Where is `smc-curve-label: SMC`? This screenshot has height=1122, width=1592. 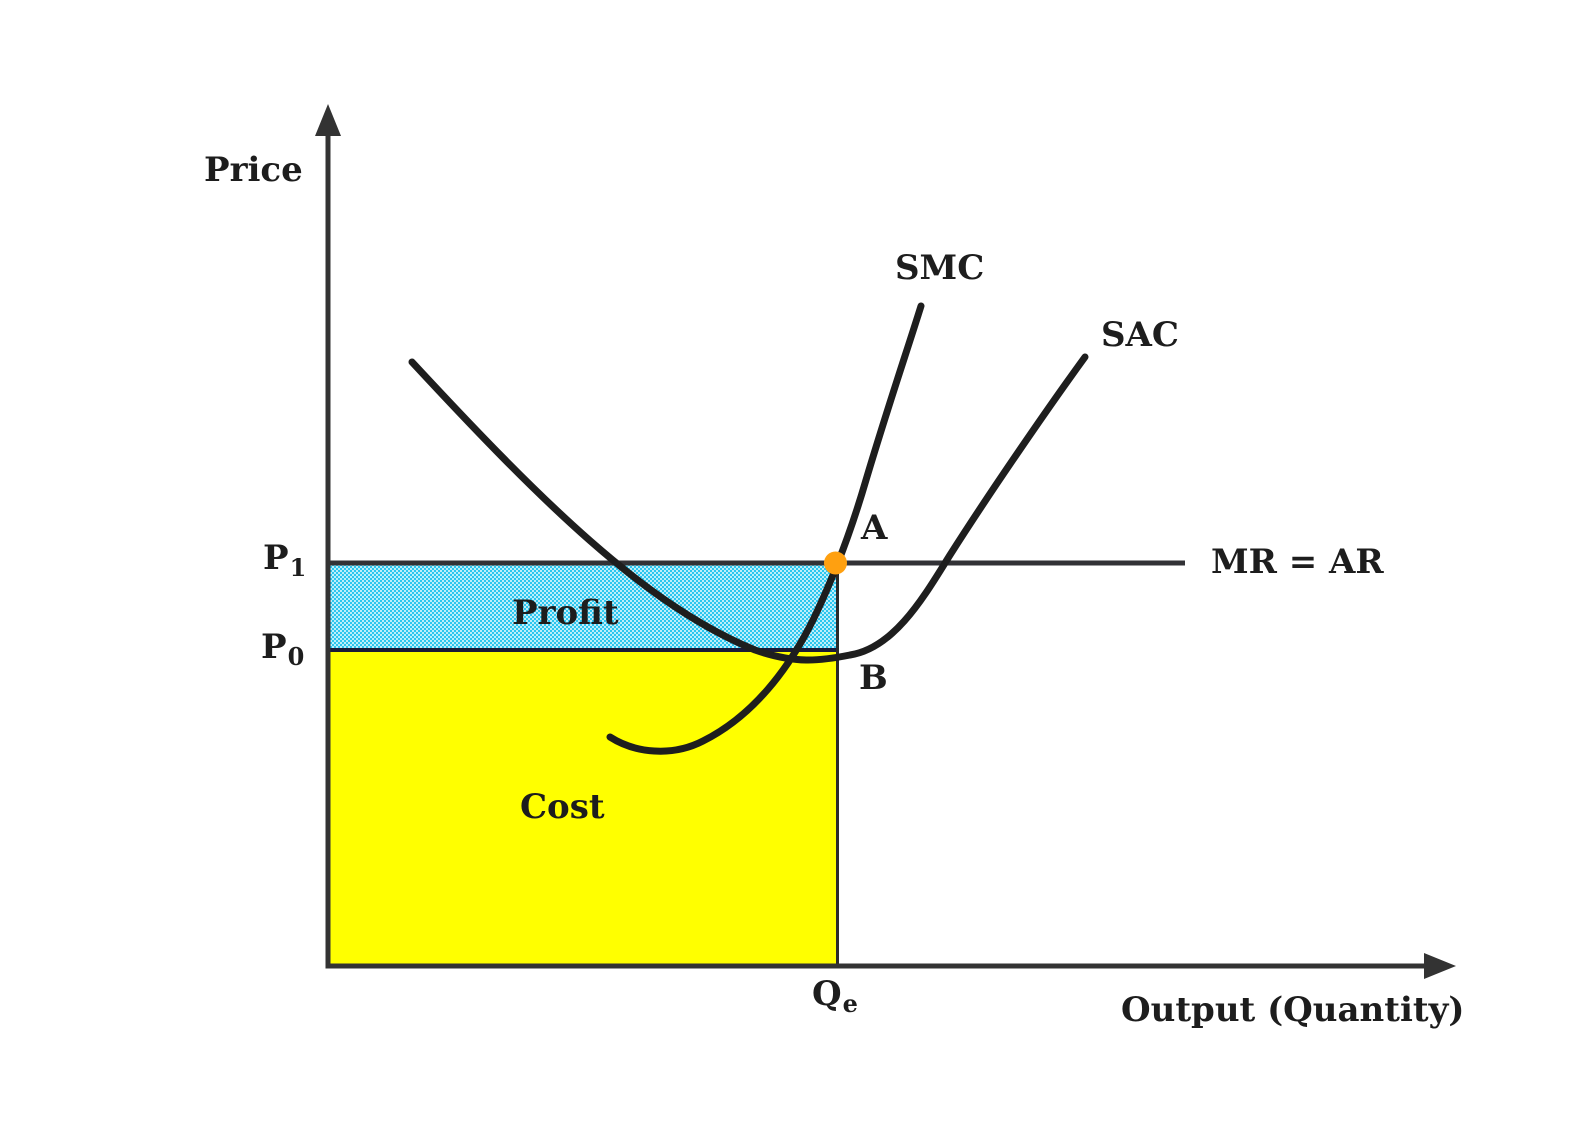 smc-curve-label: SMC is located at coordinates (940, 268).